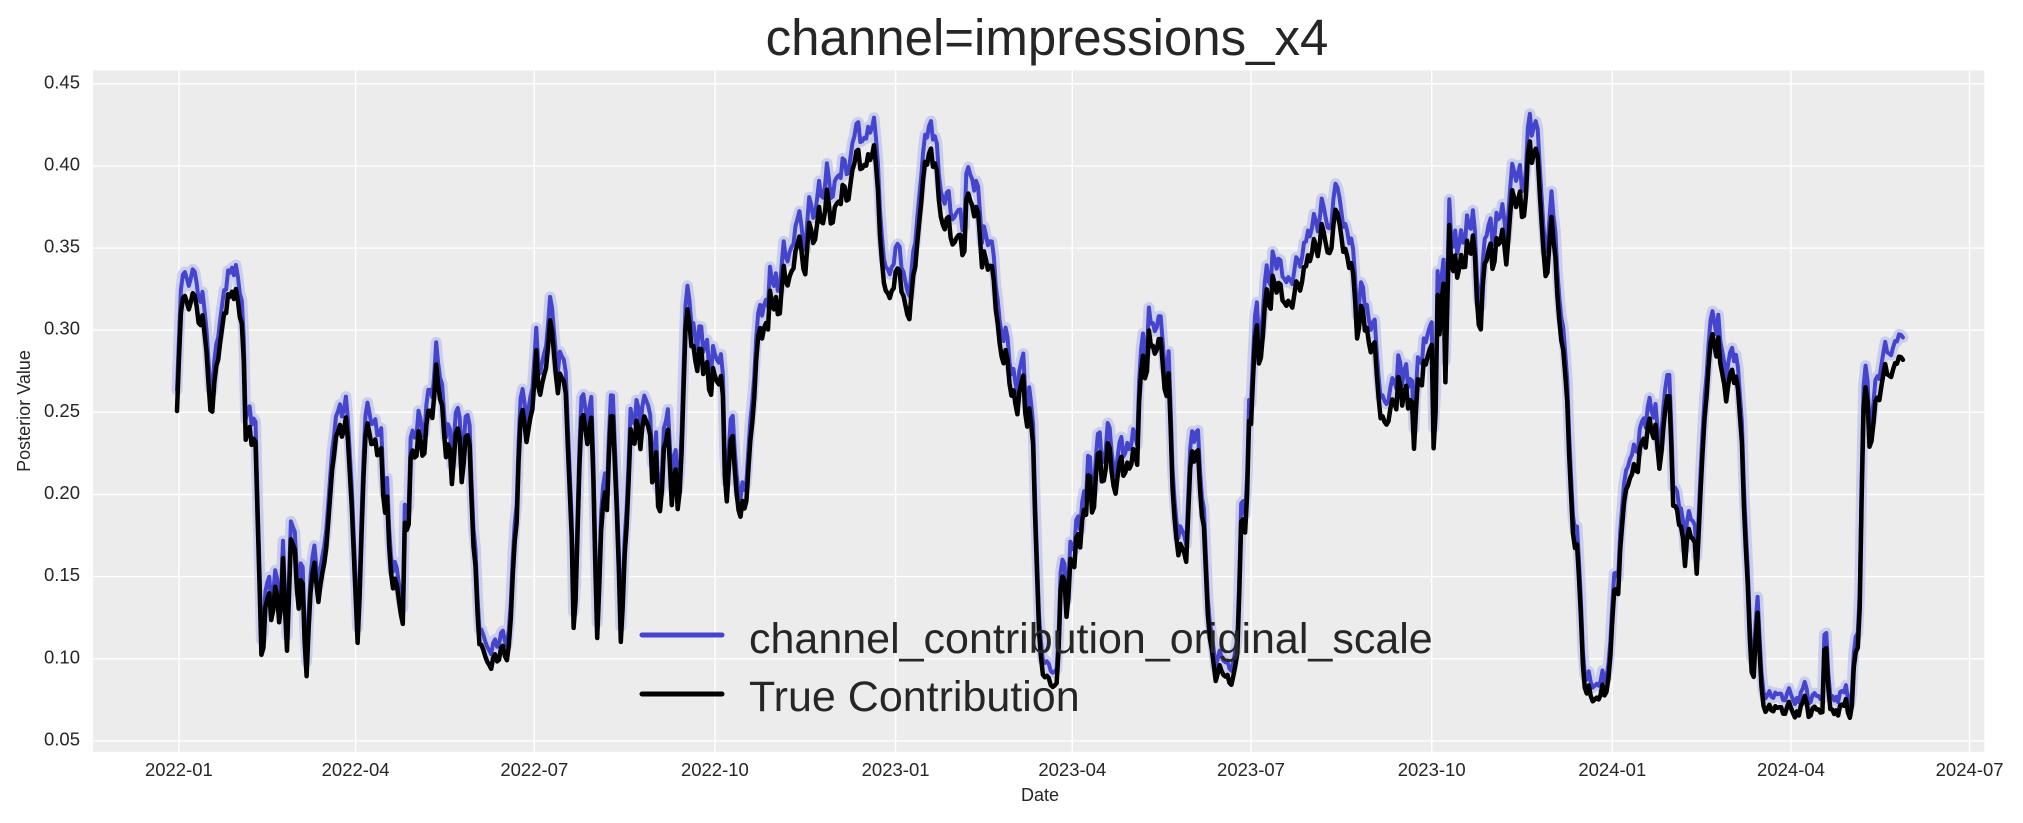  Describe the element at coordinates (1091, 639) in the screenshot. I see `svg-text:channel_contribution_original_: channel_contribution_original_scale` at that location.